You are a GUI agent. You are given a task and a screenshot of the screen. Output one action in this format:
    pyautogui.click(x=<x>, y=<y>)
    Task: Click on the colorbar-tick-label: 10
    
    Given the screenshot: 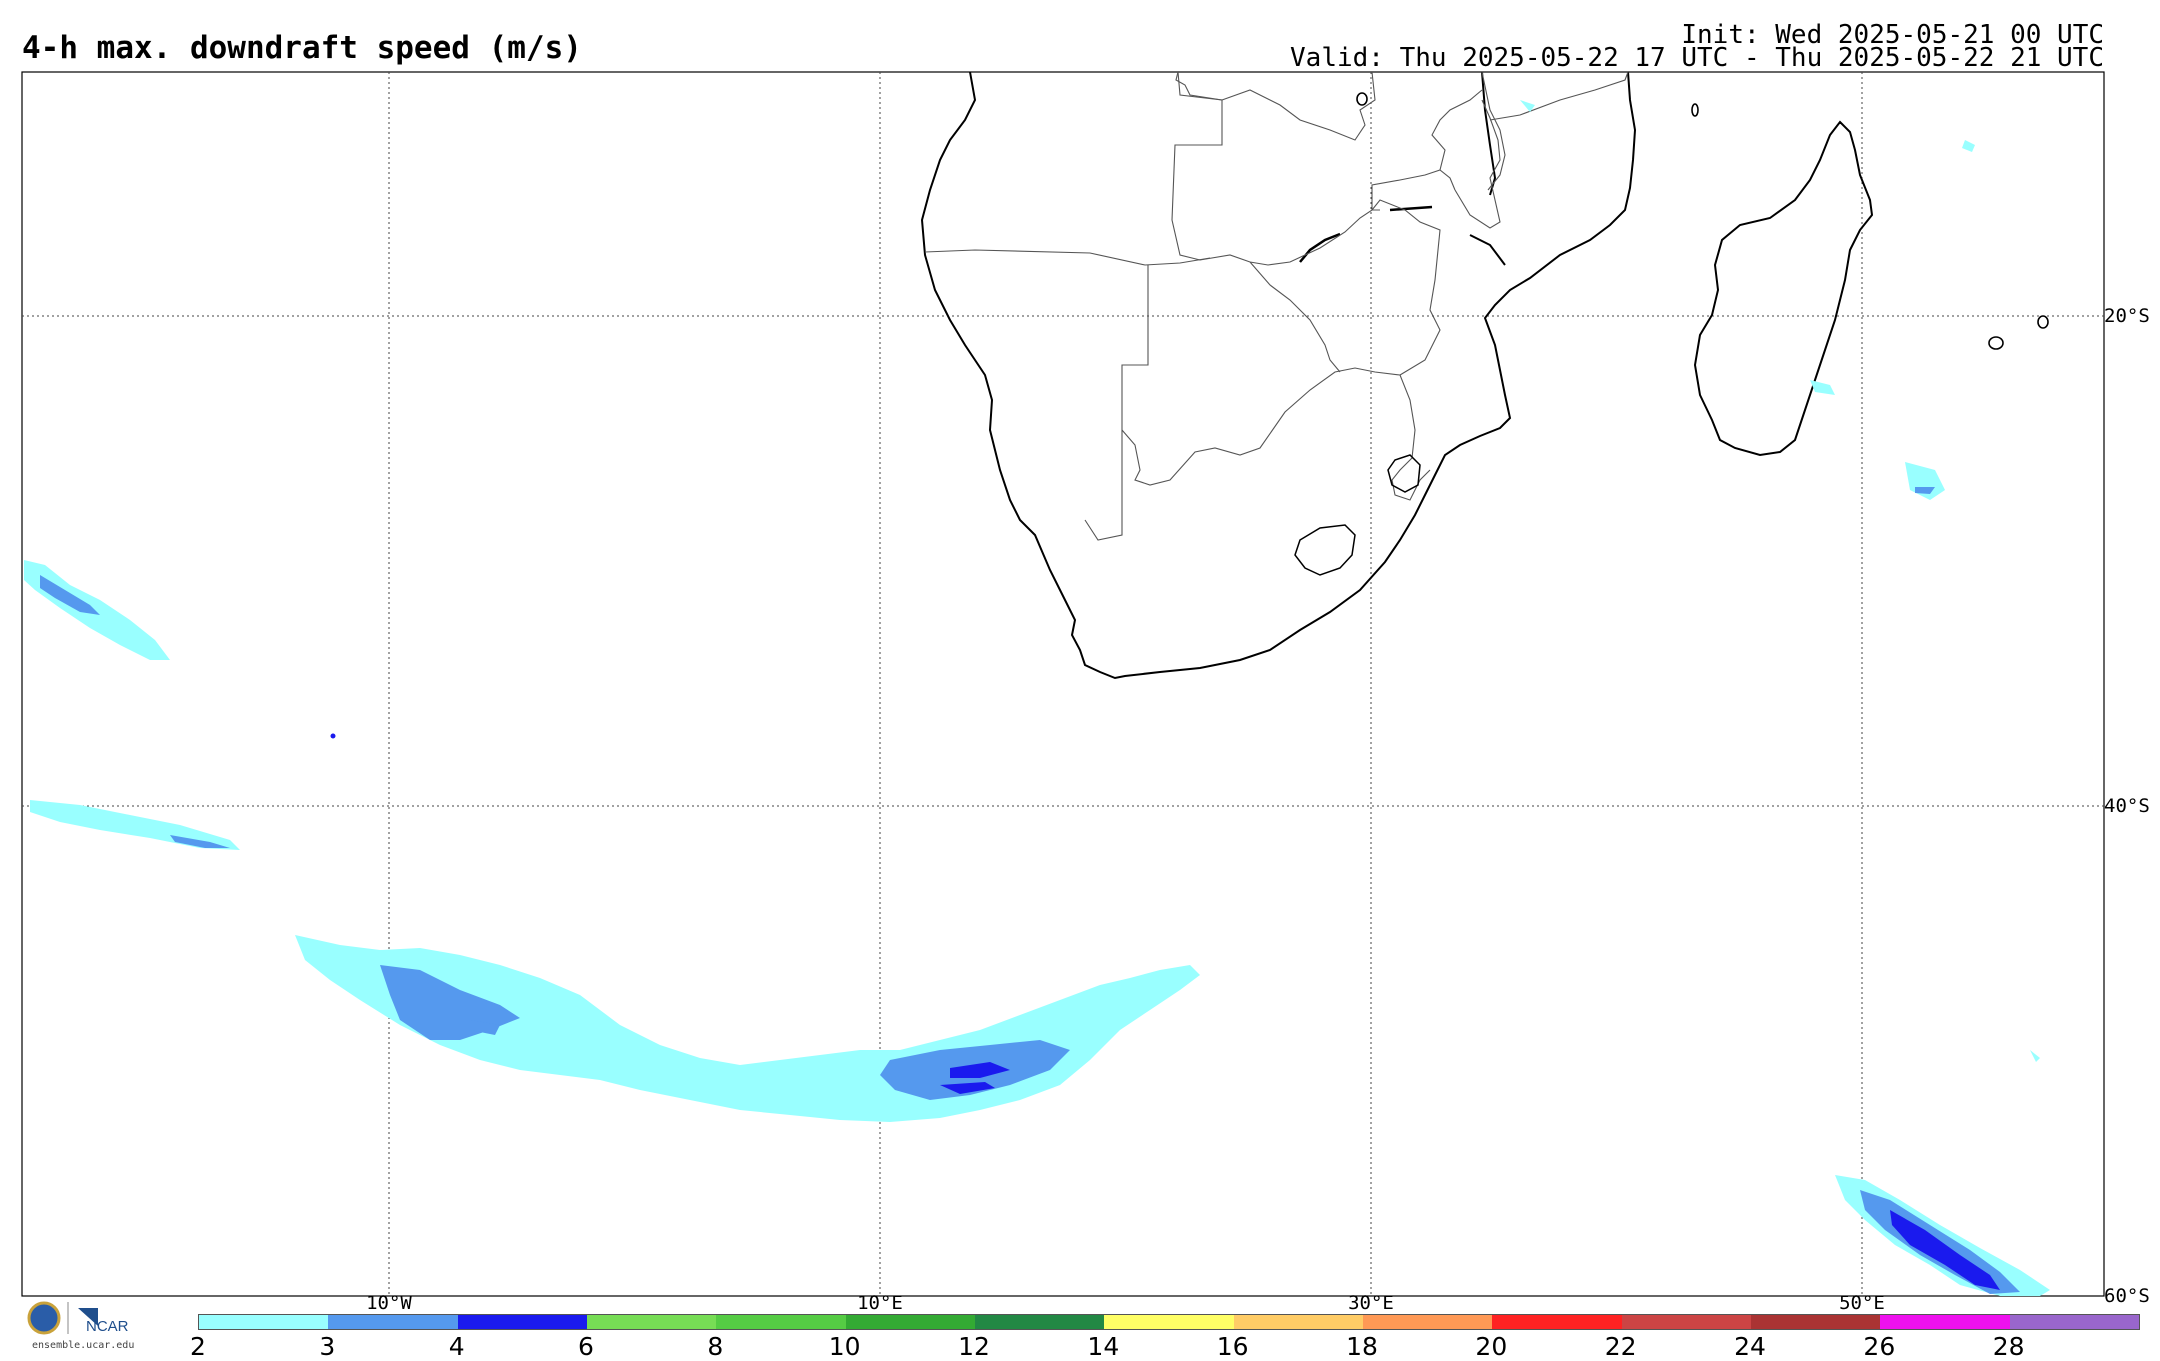 What is the action you would take?
    pyautogui.click(x=844, y=1346)
    